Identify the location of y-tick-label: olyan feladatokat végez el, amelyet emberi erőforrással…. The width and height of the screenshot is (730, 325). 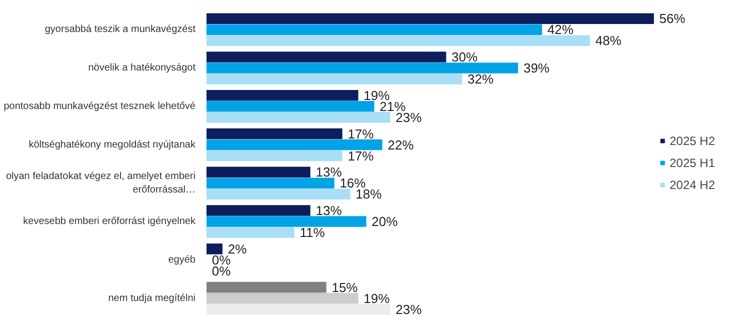
(101, 183).